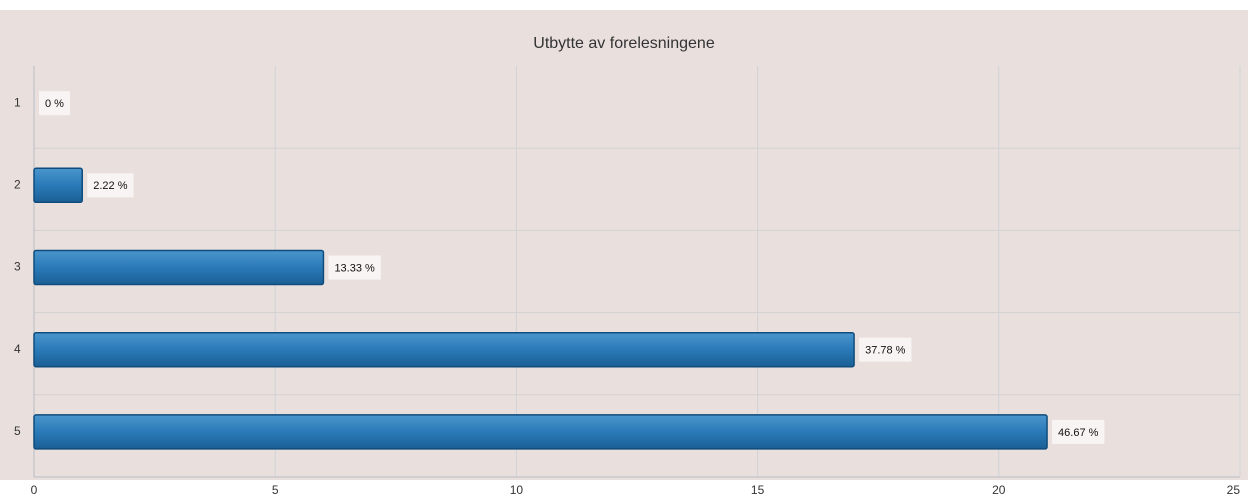  I want to click on x-tick-label: 5, so click(275, 490).